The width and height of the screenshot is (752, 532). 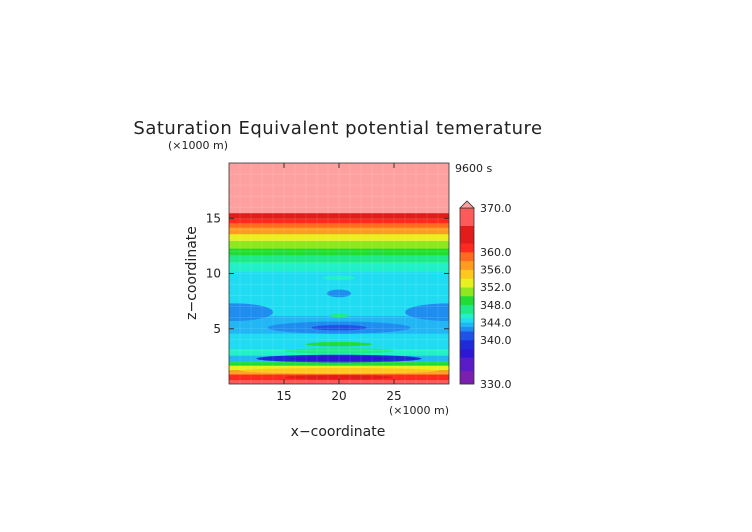 What do you see at coordinates (283, 396) in the screenshot?
I see `x-tick-label: 15` at bounding box center [283, 396].